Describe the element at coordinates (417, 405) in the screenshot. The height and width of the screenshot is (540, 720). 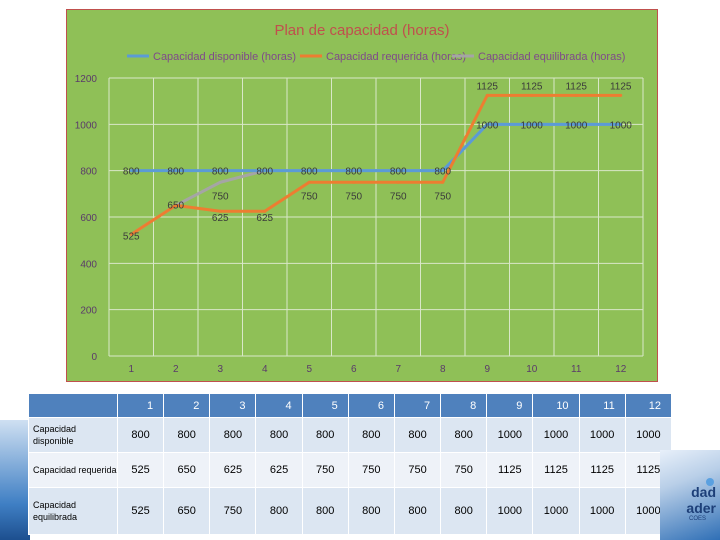
I see `table-column-header: 7` at that location.